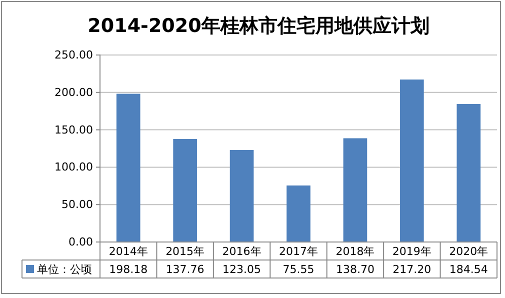 This screenshot has height=298, width=505. I want to click on legend-label: 单位：公顷, so click(64, 269).